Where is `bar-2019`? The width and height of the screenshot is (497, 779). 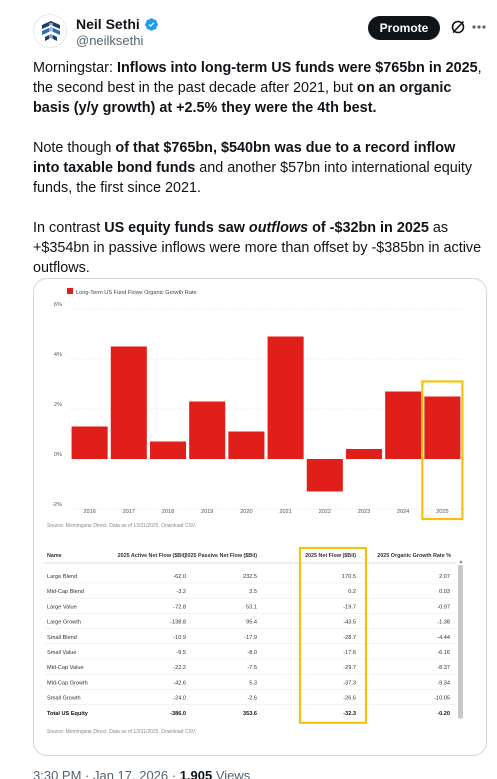 bar-2019 is located at coordinates (207, 430).